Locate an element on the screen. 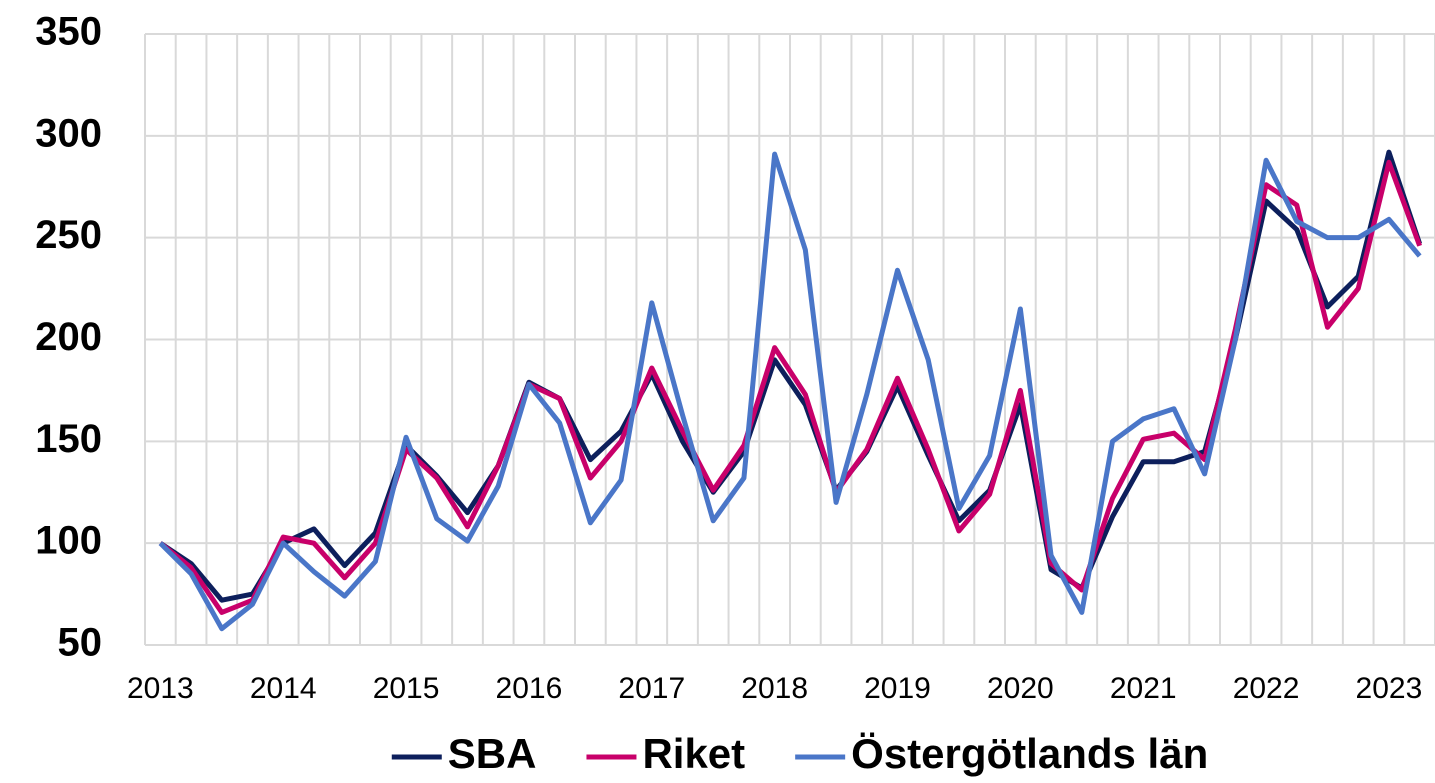  y-tick-label: 150 is located at coordinates (68, 439).